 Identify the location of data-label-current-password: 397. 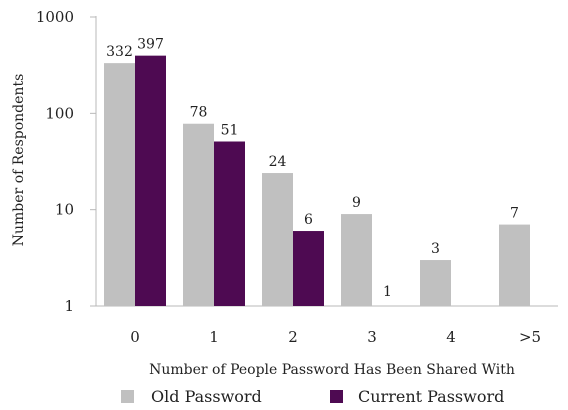
(150, 45).